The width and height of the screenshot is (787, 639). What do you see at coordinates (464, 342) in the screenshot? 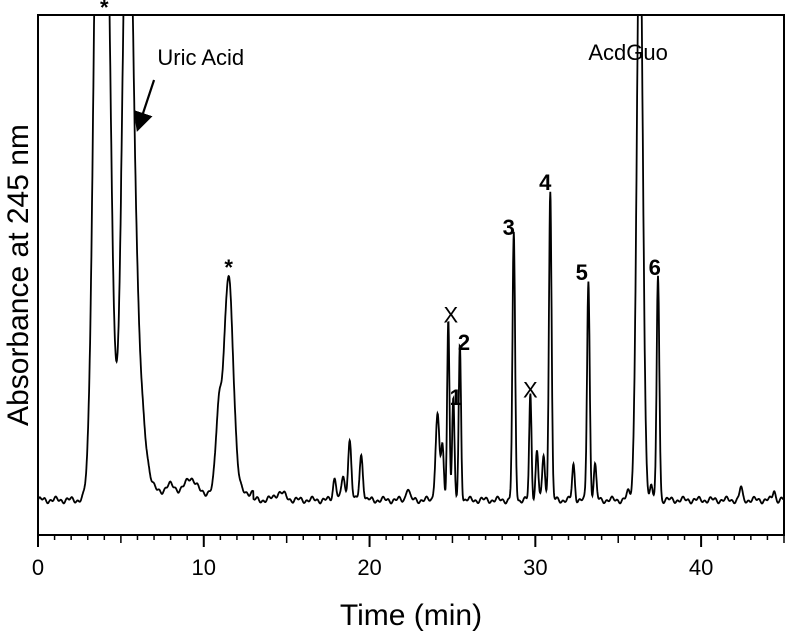
I see `peak-annotation: 2` at bounding box center [464, 342].